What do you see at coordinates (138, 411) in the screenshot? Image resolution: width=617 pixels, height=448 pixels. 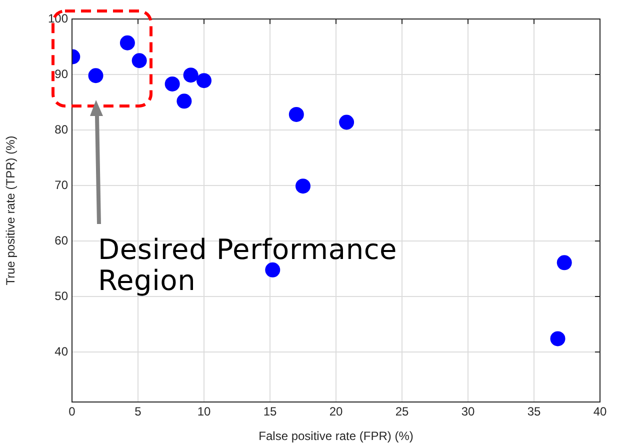 I see `x-tick-label: 5` at bounding box center [138, 411].